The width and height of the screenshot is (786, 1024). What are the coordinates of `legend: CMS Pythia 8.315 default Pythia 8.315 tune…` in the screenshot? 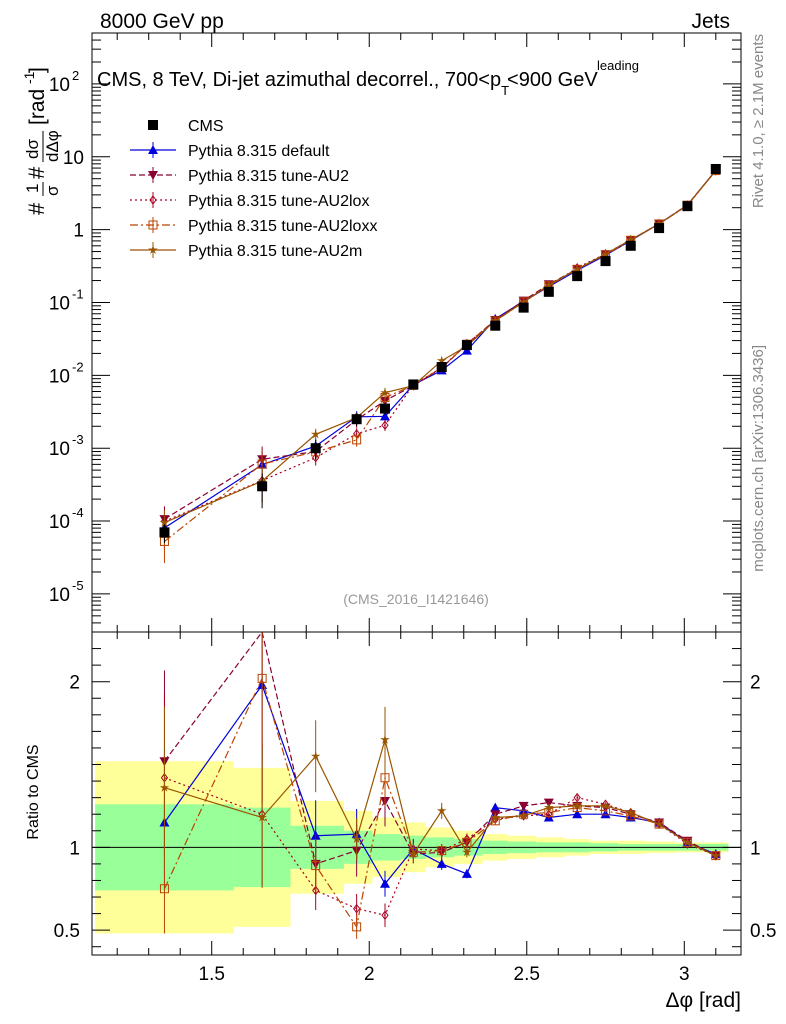 It's located at (253, 189).